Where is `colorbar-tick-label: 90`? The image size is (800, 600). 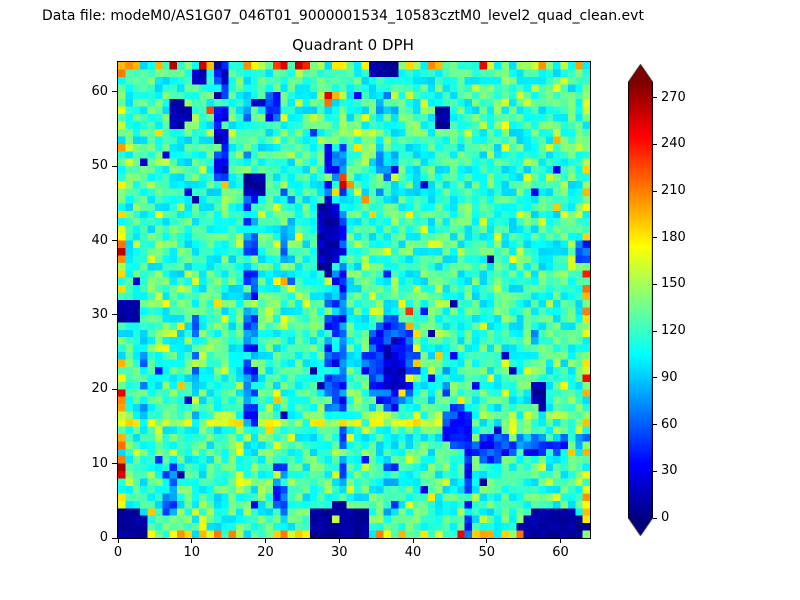 colorbar-tick-label: 90 is located at coordinates (669, 377).